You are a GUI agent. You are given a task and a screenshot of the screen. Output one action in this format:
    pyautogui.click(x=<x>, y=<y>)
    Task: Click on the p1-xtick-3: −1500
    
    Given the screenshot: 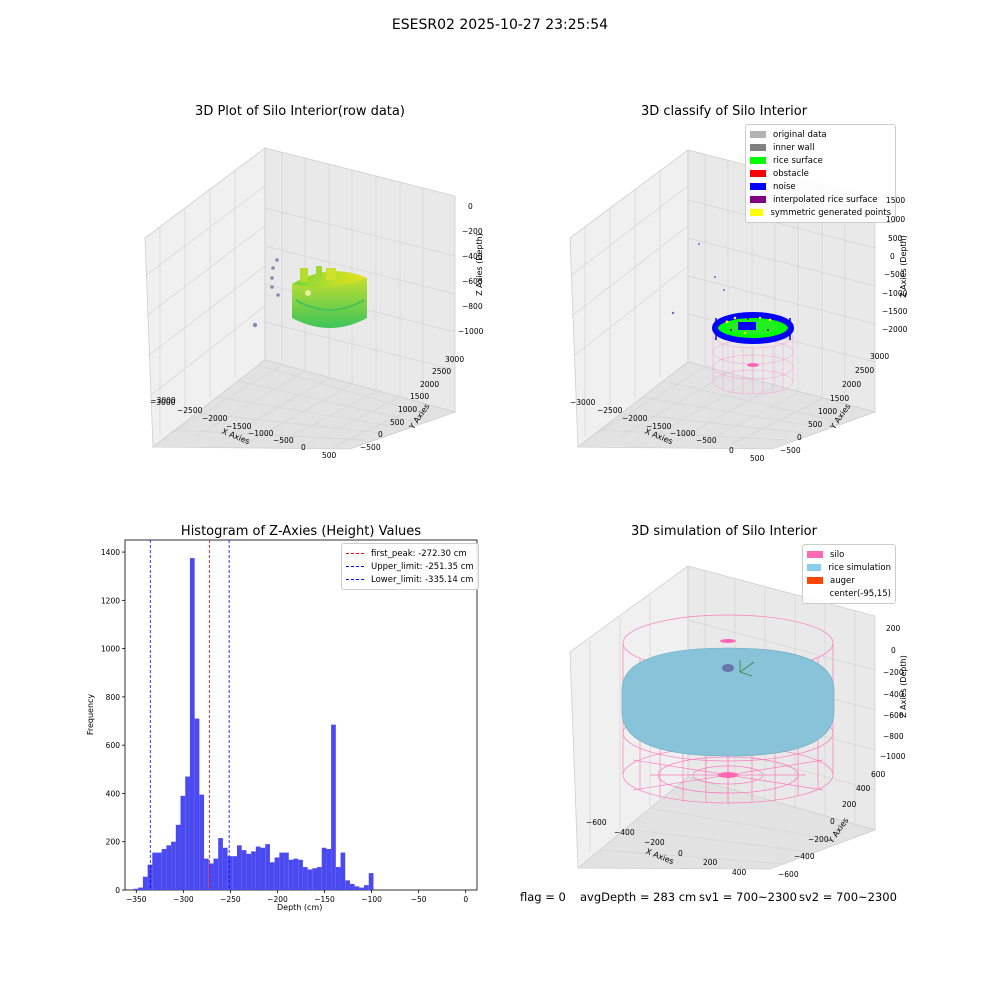 What is the action you would take?
    pyautogui.click(x=239, y=426)
    